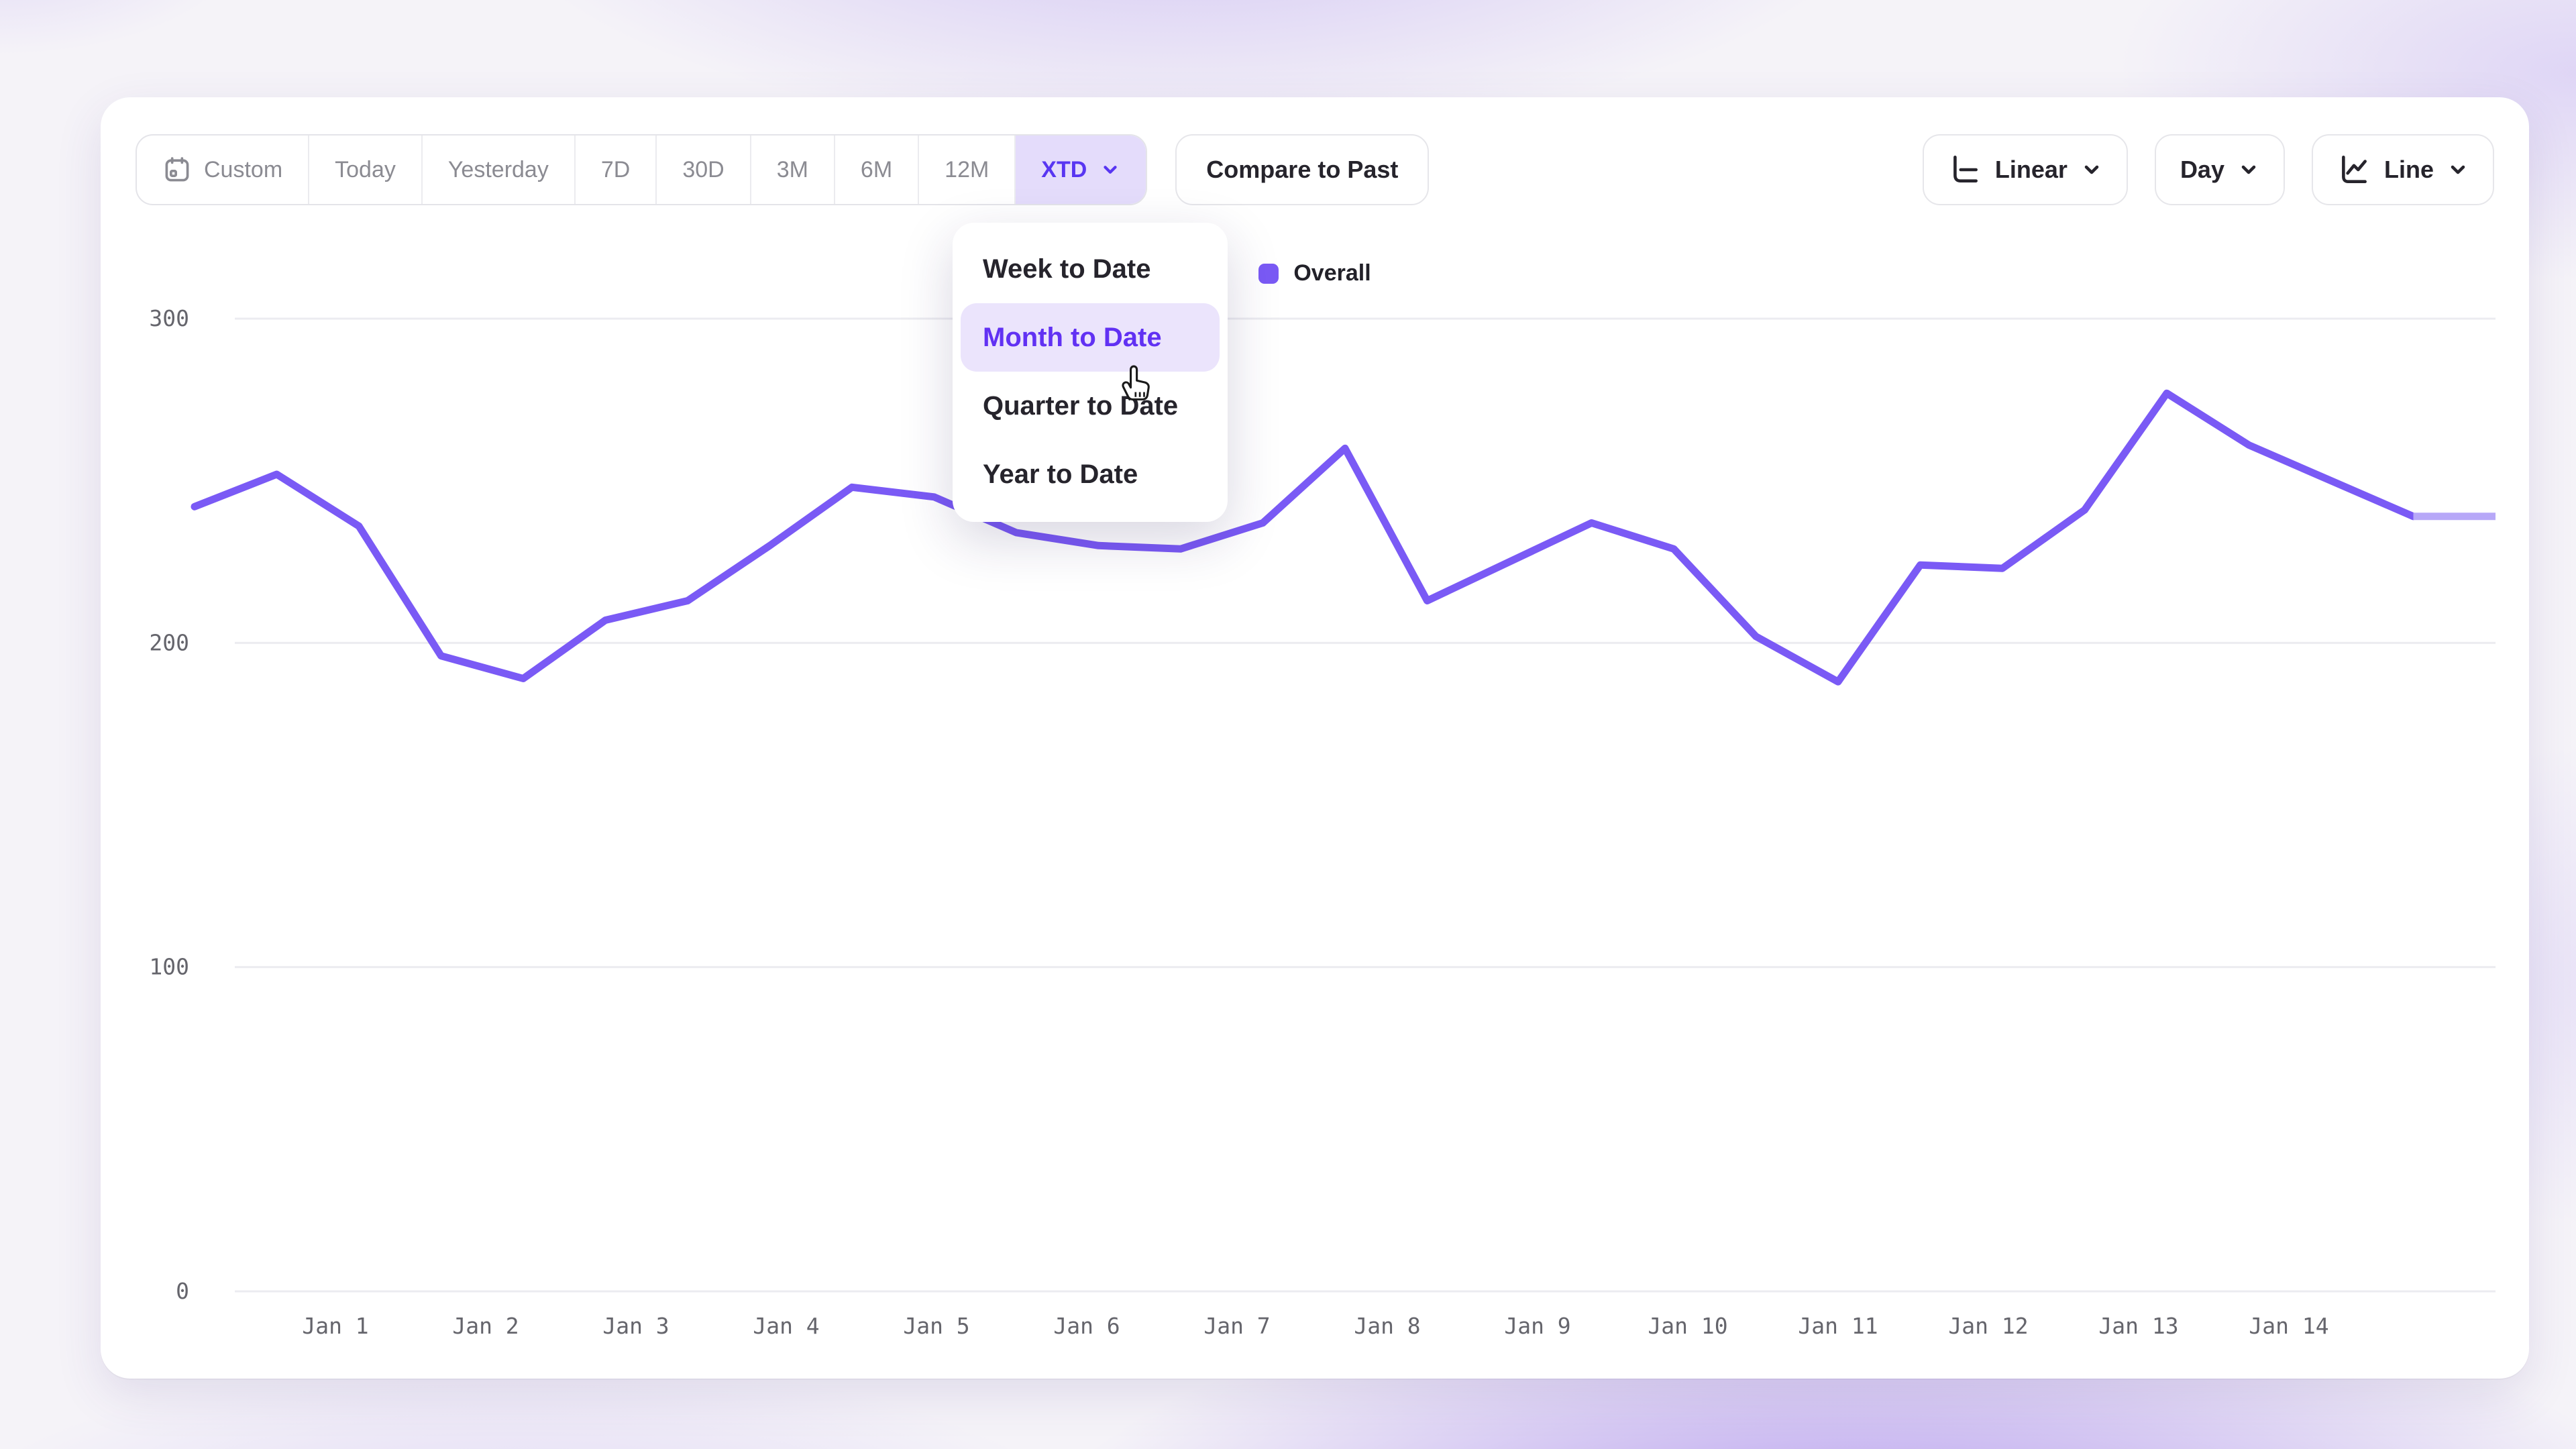 This screenshot has height=1449, width=2576. I want to click on x-axis-label-jan-11: Jan 11, so click(1838, 1326).